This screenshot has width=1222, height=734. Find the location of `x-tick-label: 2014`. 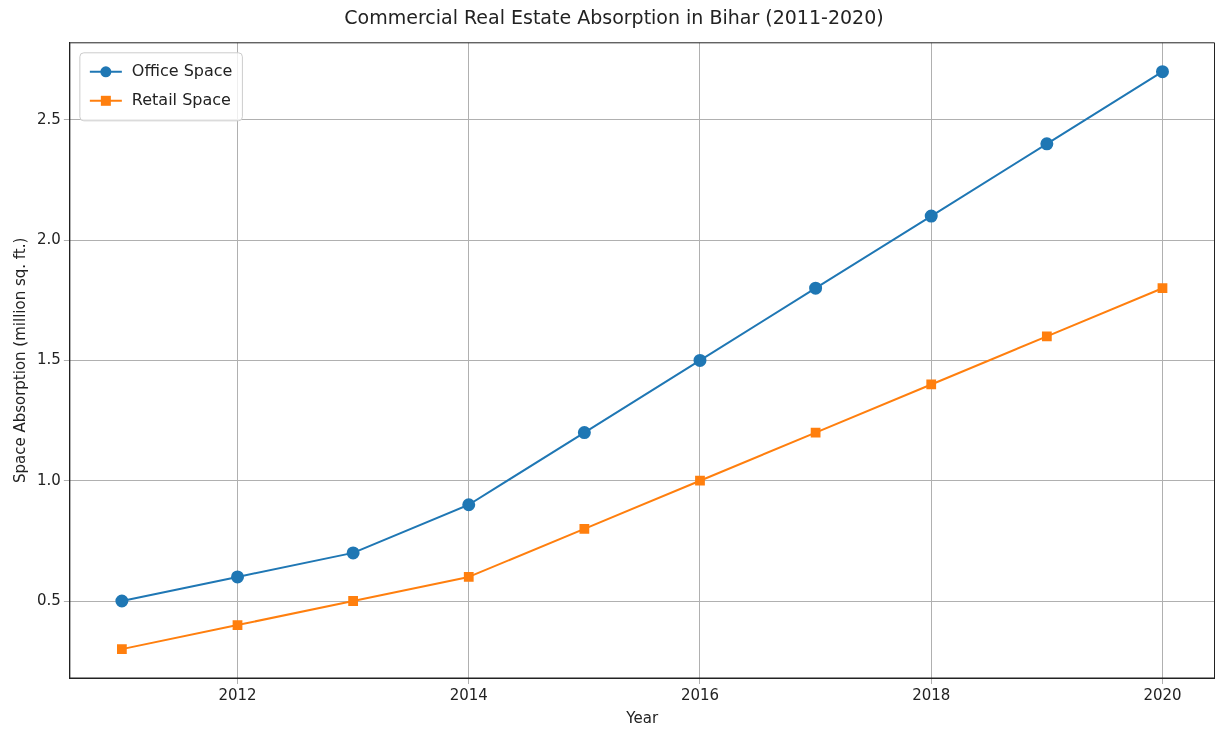

x-tick-label: 2014 is located at coordinates (468, 694).